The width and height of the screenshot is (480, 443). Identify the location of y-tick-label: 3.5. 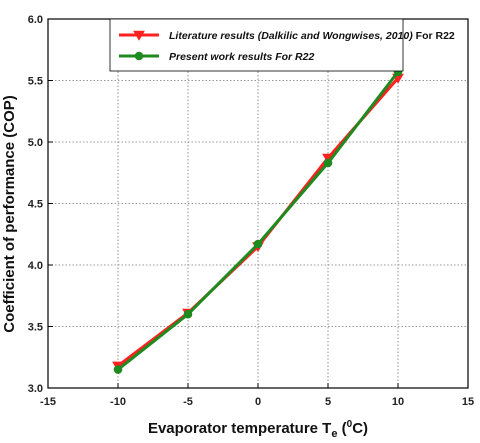
(35, 328).